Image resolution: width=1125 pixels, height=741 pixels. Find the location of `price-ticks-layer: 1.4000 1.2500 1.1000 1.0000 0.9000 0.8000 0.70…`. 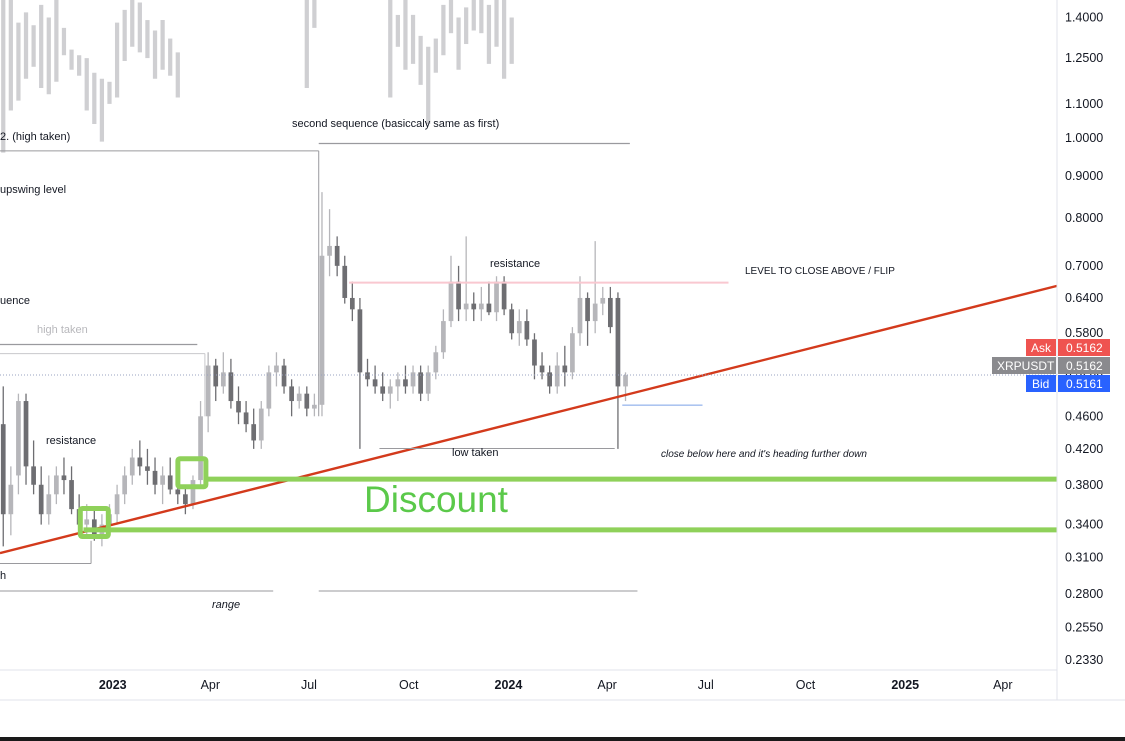

price-ticks-layer: 1.4000 1.2500 1.1000 1.0000 0.9000 0.8000 0.70… is located at coordinates (1084, 338).